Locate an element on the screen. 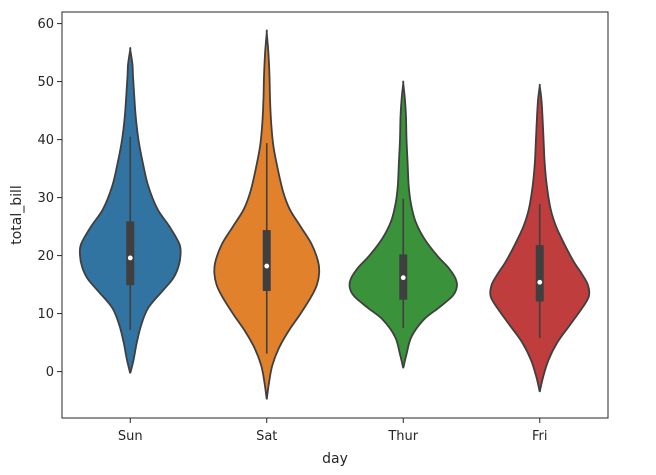 The height and width of the screenshot is (475, 656). x-tick-label: Sun is located at coordinates (130, 436).